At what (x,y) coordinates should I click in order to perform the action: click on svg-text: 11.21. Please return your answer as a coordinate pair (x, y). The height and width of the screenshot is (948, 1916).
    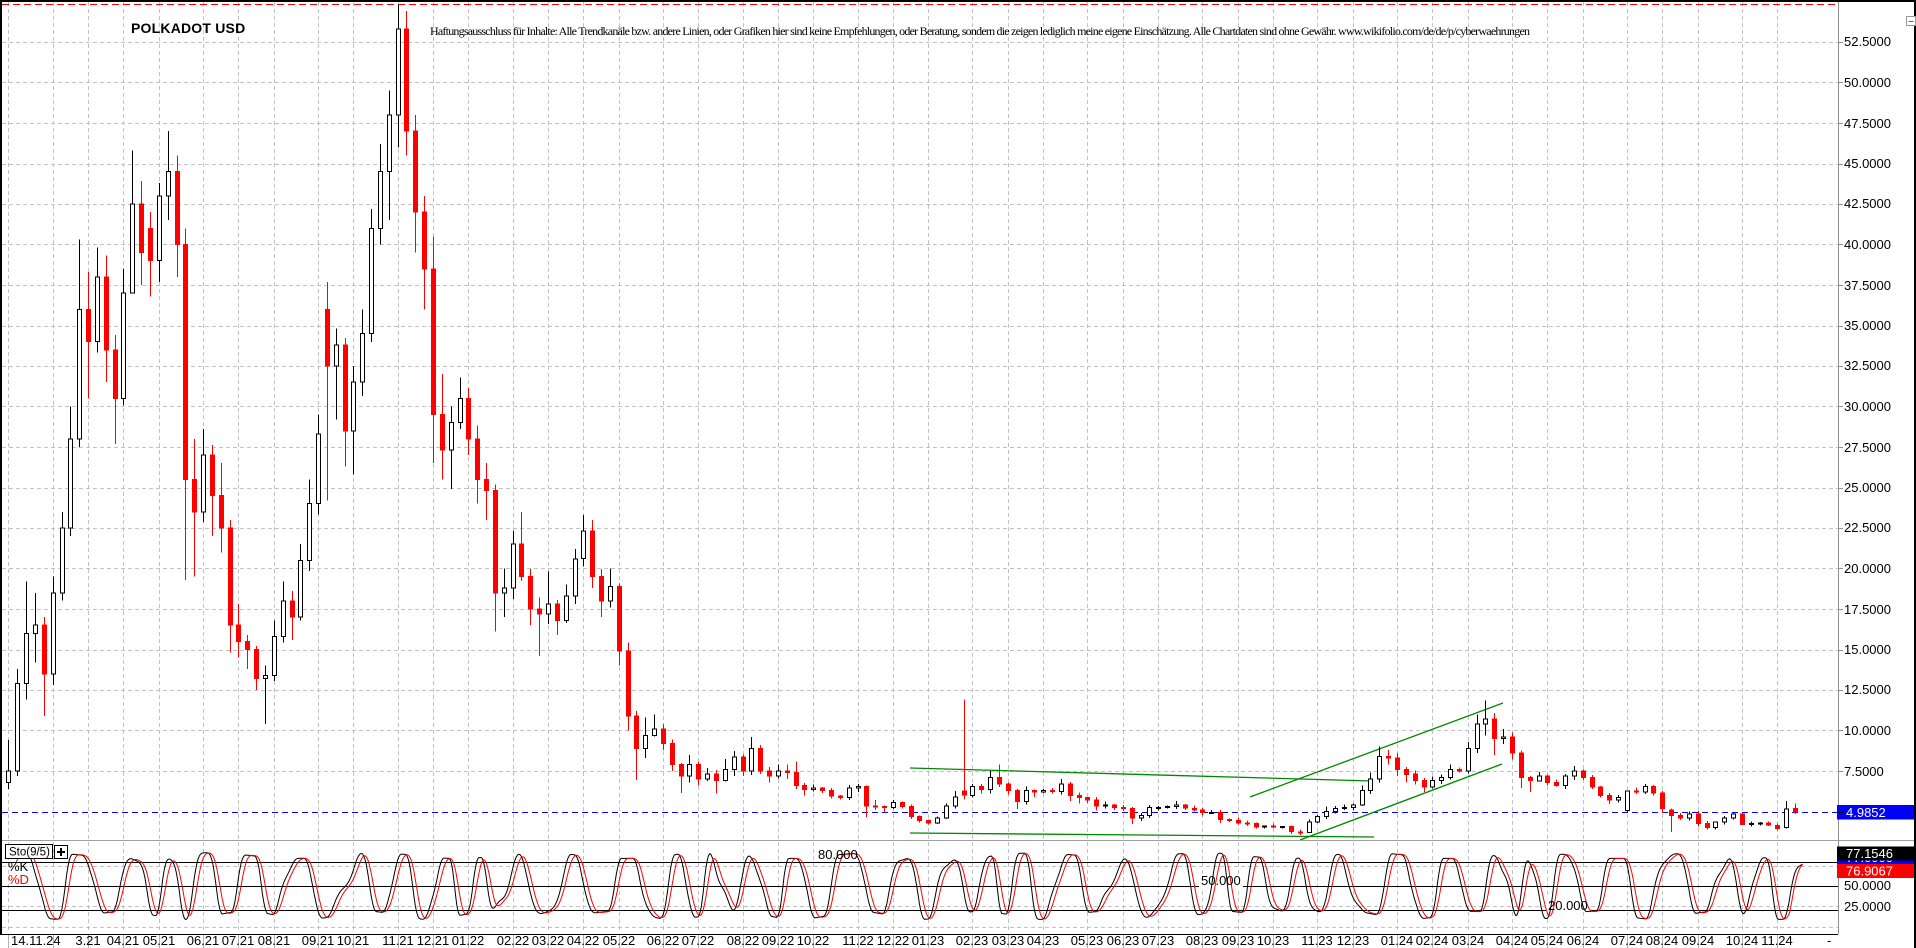
    Looking at the image, I should click on (398, 940).